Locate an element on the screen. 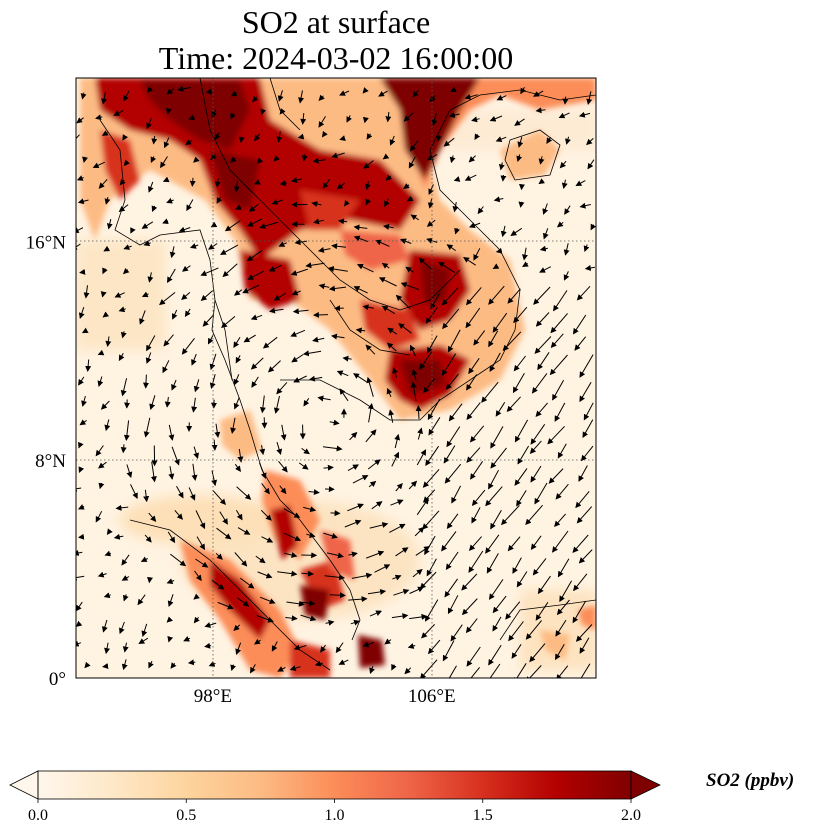 The width and height of the screenshot is (813, 836). lat-tick-label-2: 16°N is located at coordinates (46, 243).